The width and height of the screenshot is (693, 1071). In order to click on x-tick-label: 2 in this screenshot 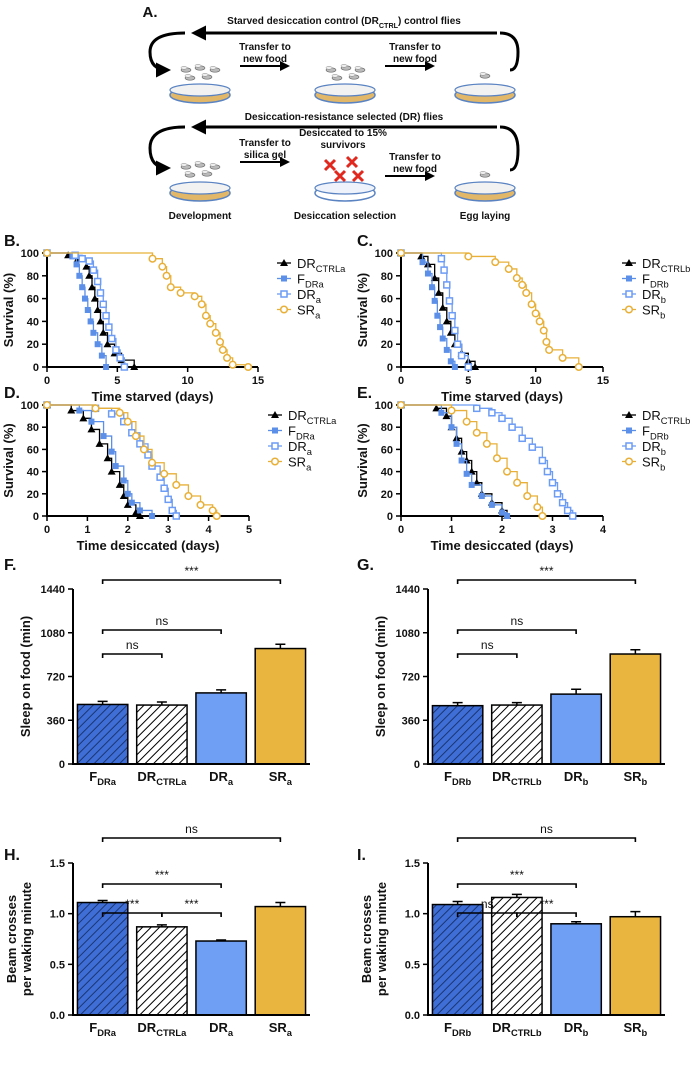, I will do `click(128, 530)`.